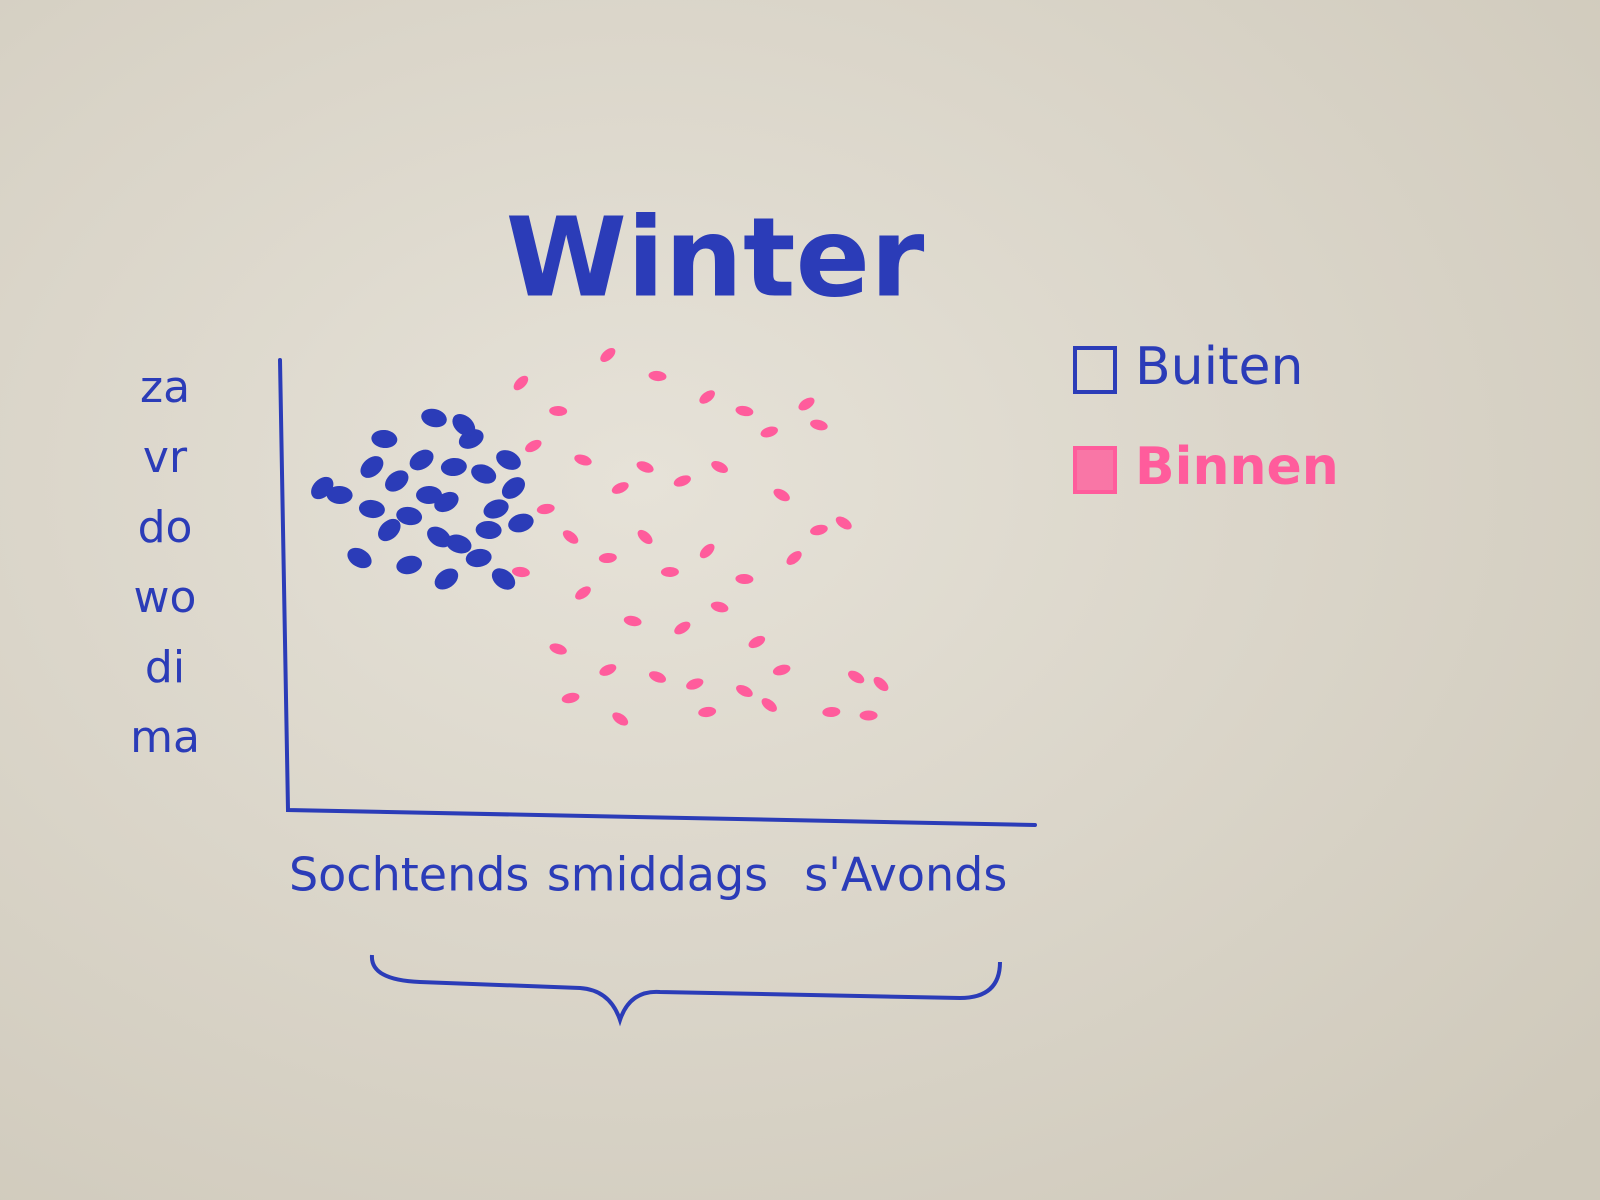 This screenshot has width=1600, height=1200. What do you see at coordinates (165, 527) in the screenshot?
I see `y-tick-label: do` at bounding box center [165, 527].